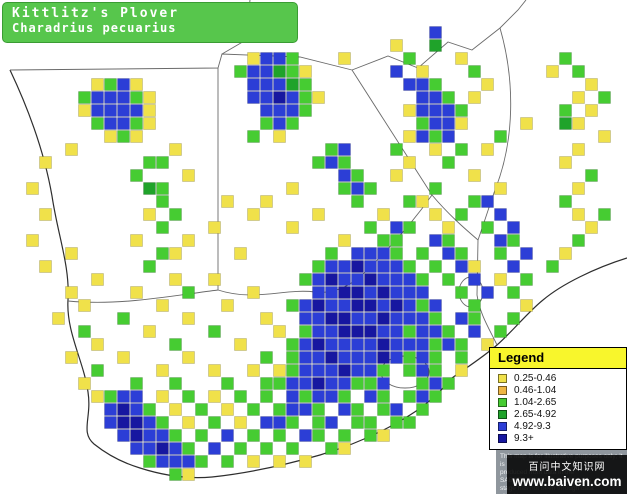 The height and width of the screenshot is (494, 627). I want to click on legend-item: 0.25-0.46, so click(558, 378).